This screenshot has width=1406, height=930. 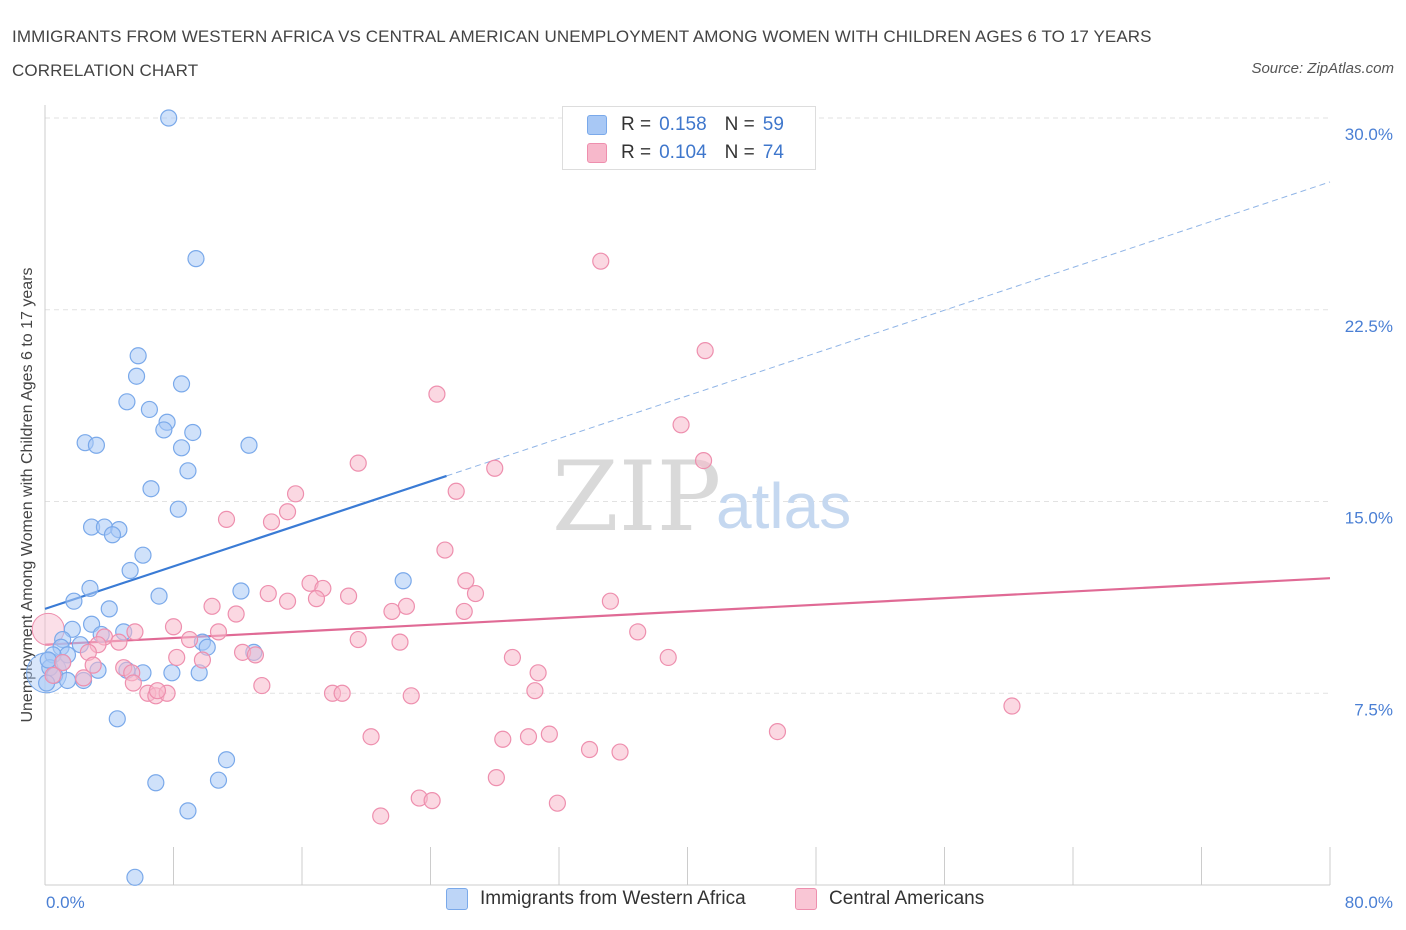 What do you see at coordinates (739, 124) in the screenshot?
I see `legend-n-label: N =` at bounding box center [739, 124].